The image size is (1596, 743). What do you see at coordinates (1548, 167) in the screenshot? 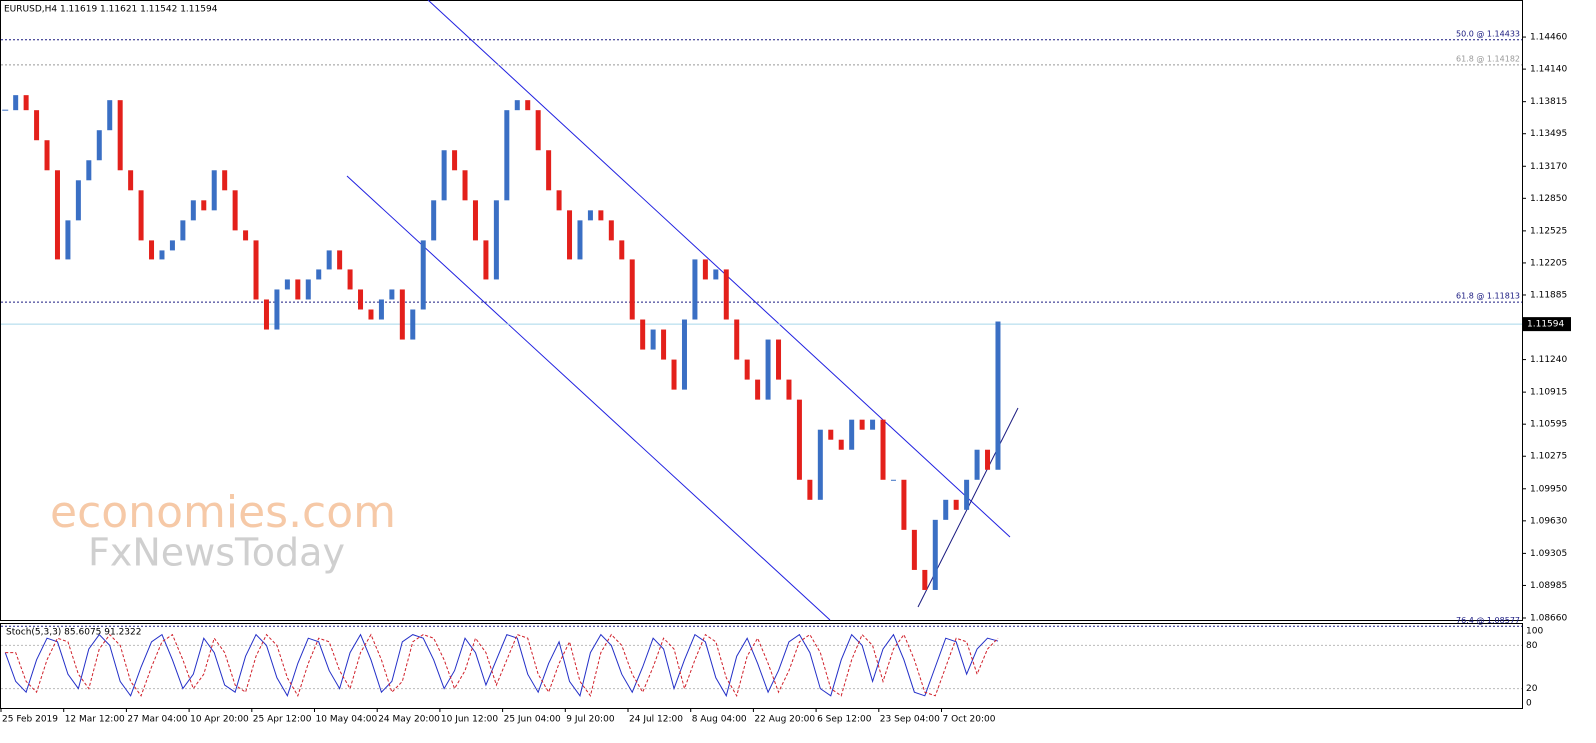
I see `y-tick-label: 1.13170` at bounding box center [1548, 167].